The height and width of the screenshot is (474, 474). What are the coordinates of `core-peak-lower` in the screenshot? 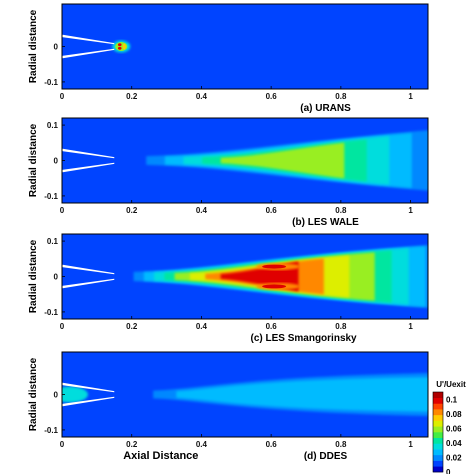 It's located at (119, 48).